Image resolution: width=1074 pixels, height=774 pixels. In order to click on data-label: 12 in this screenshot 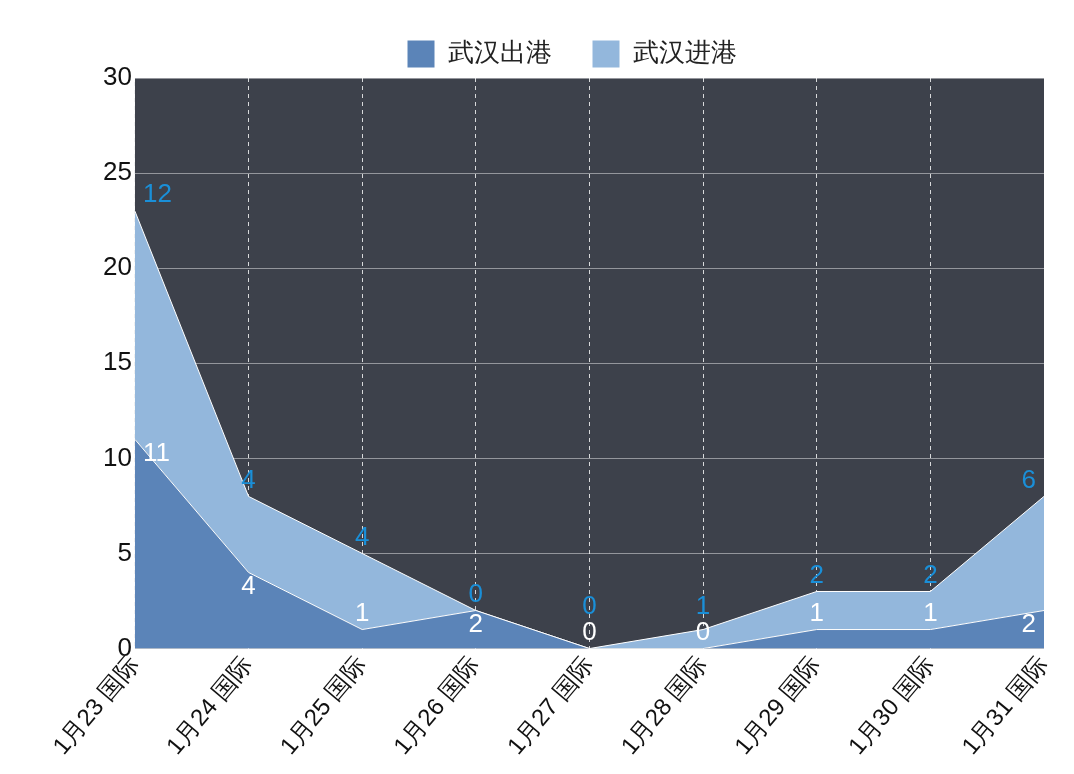, I will do `click(157, 193)`.